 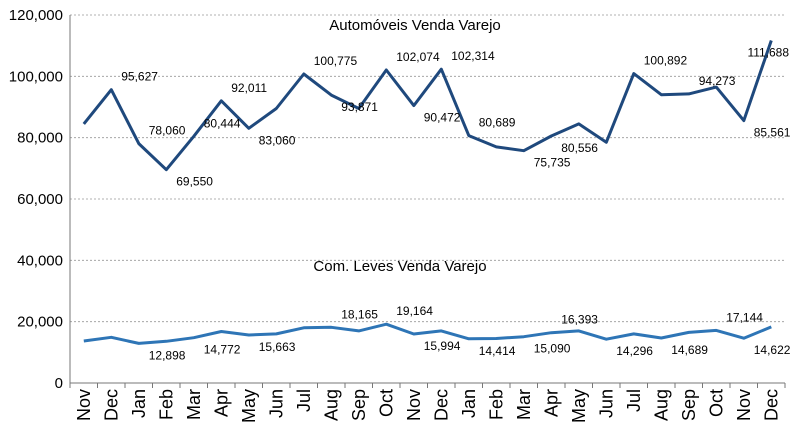 What do you see at coordinates (634, 351) in the screenshot?
I see `data-label: 14,296` at bounding box center [634, 351].